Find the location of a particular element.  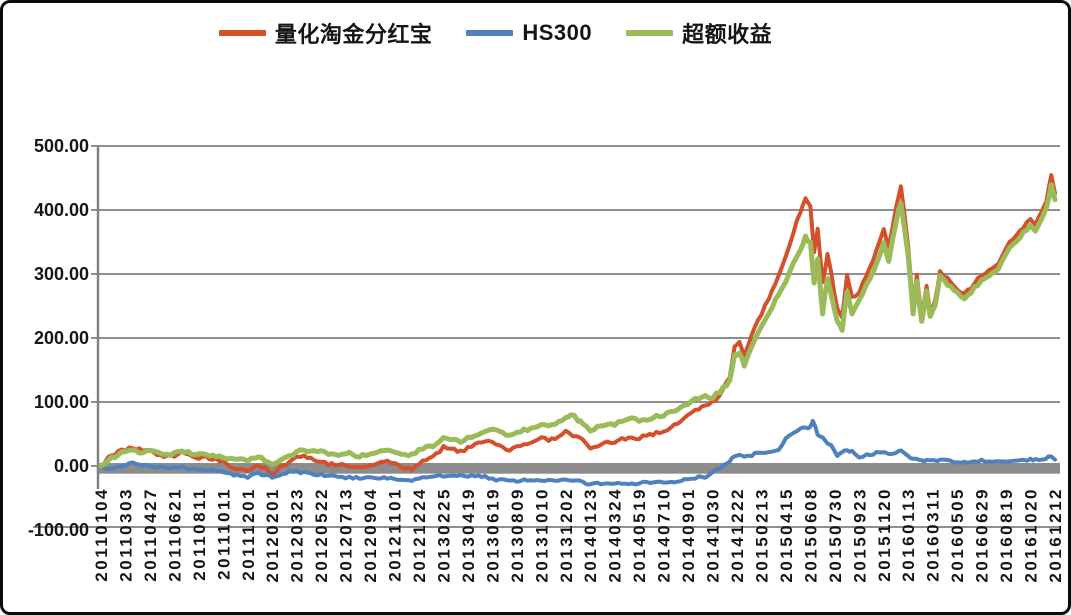

x-tick-label: 20150730 is located at coordinates (835, 535).